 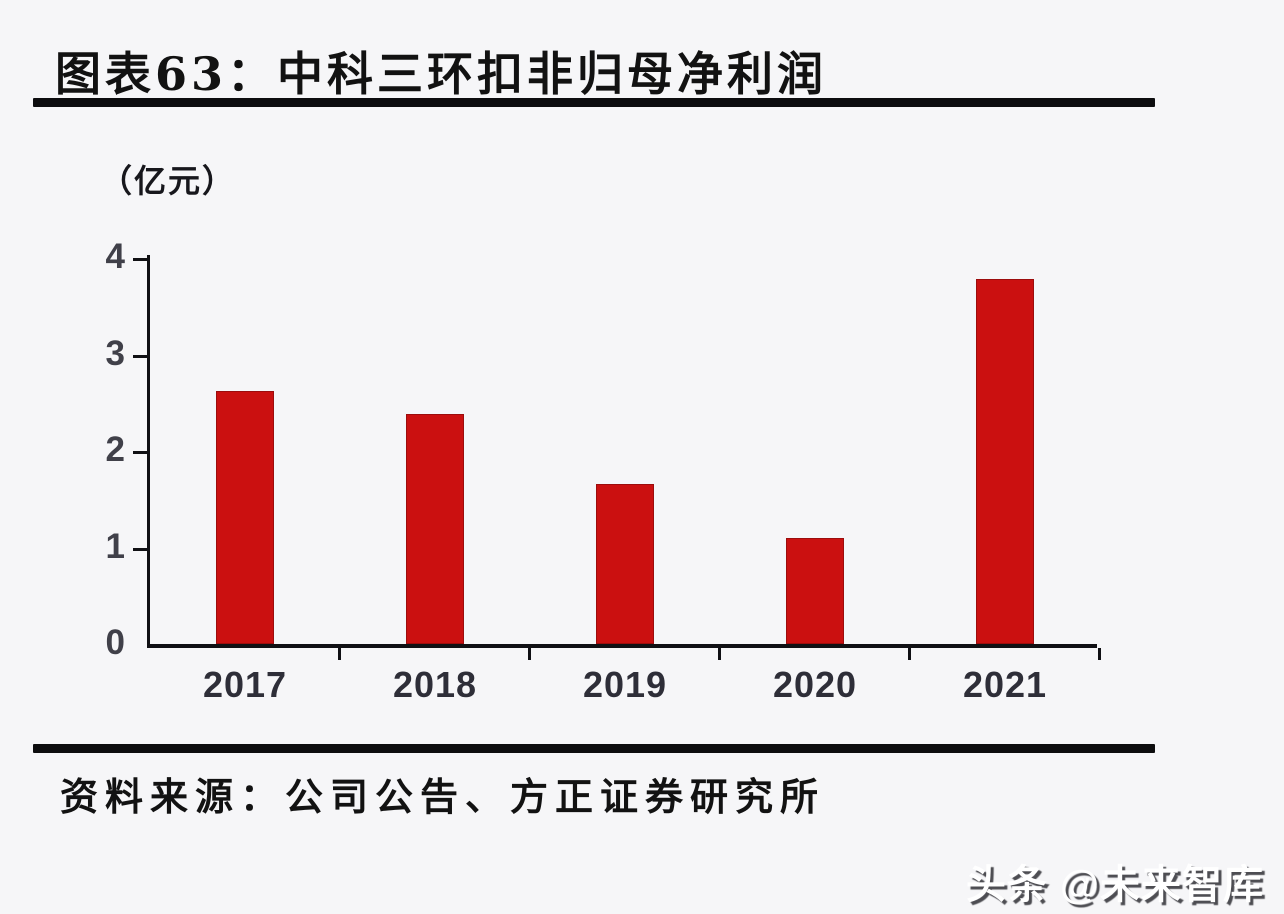 I want to click on y-tick-label: 4, so click(x=115, y=256).